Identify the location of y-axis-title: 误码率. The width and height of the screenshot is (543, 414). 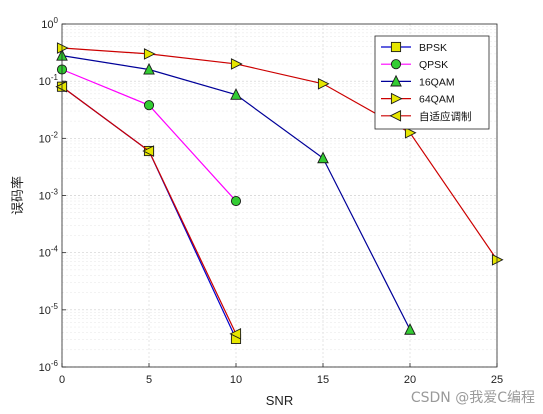
(17, 195).